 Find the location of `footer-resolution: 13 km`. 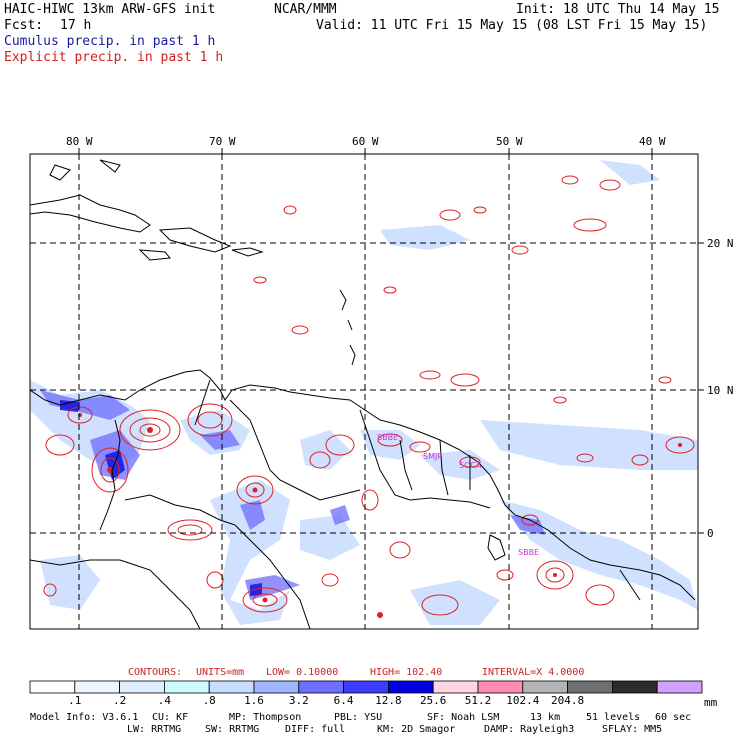

footer-resolution: 13 km is located at coordinates (545, 717).